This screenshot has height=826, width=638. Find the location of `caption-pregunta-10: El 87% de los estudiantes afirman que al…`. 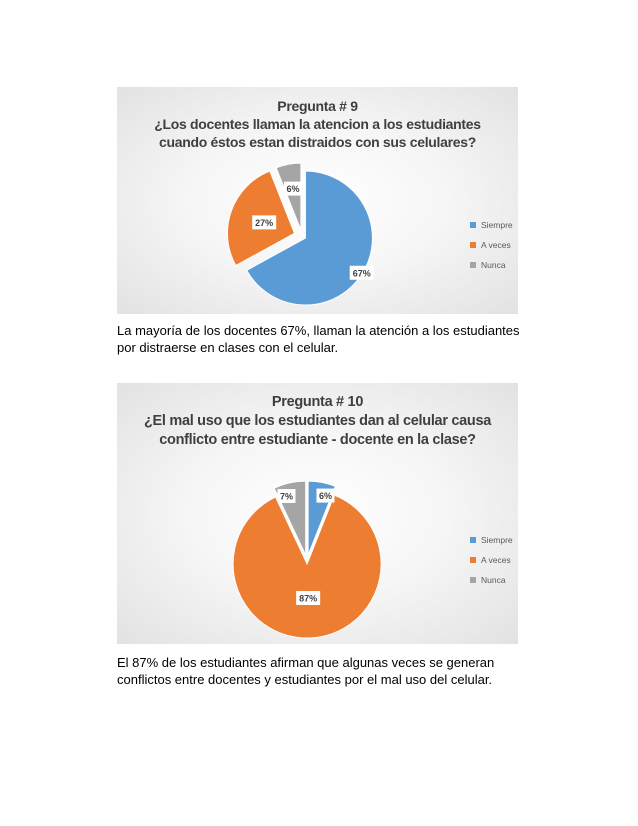

caption-pregunta-10: El 87% de los estudiantes afirman que al… is located at coordinates (327, 671).